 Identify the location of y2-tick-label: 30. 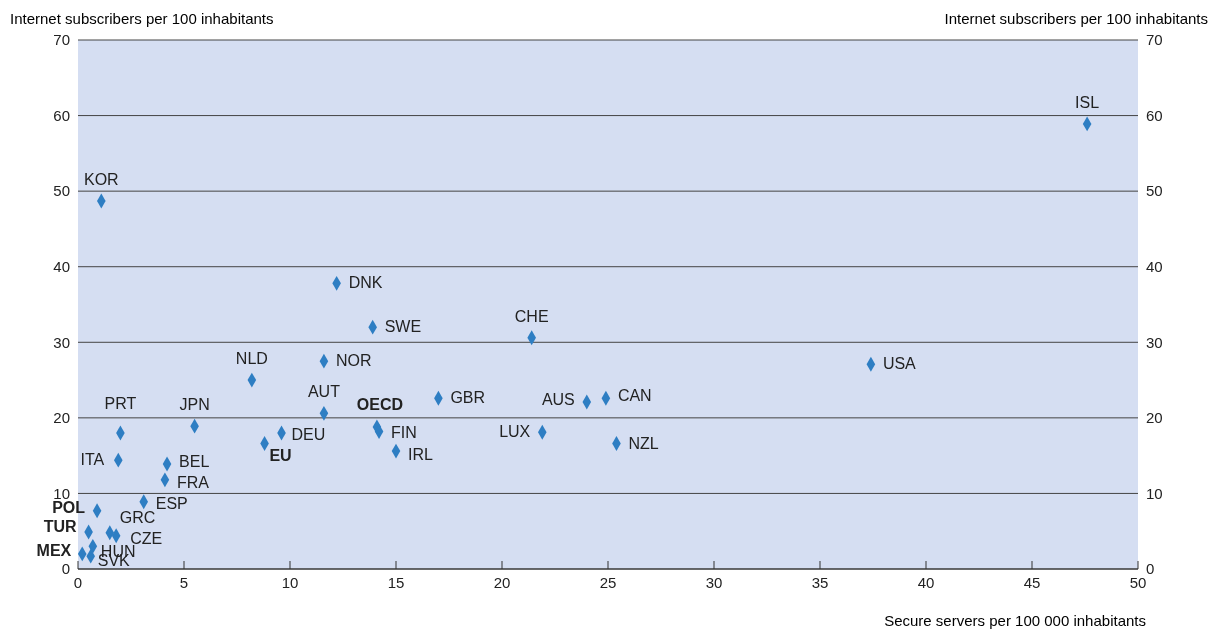
(1154, 342).